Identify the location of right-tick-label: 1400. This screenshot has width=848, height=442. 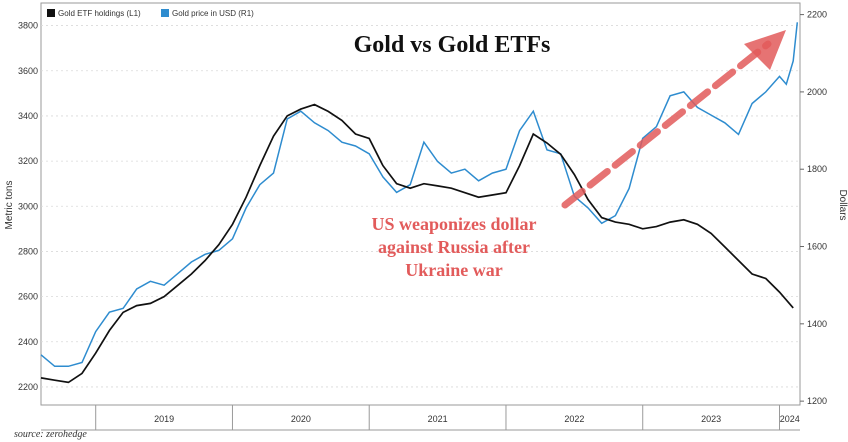
(817, 324).